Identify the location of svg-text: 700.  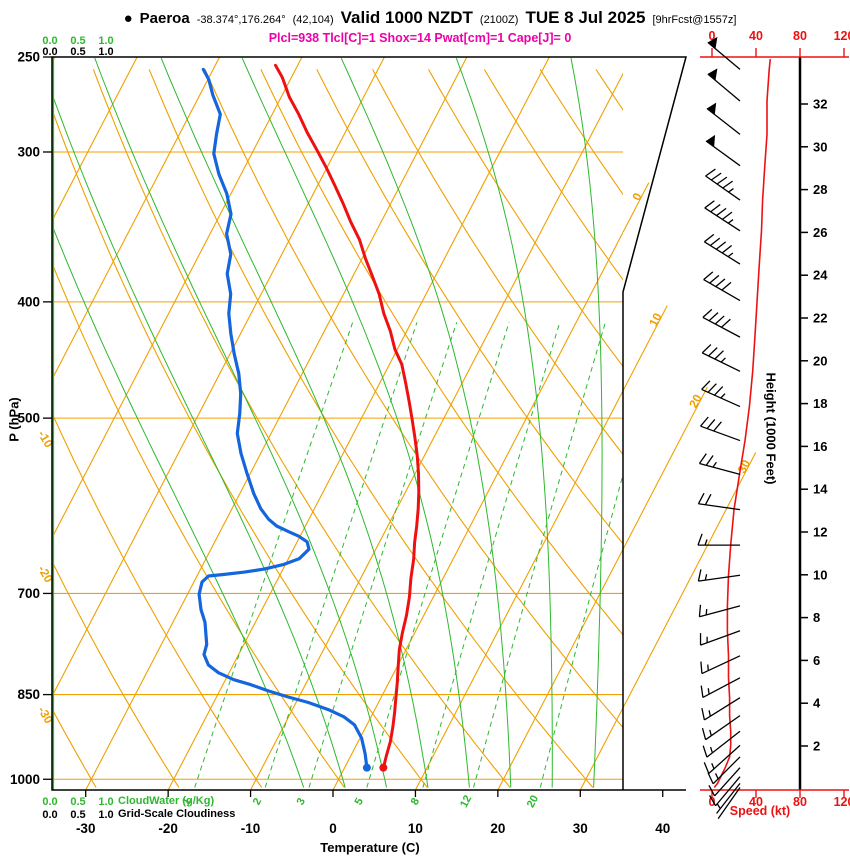
(28, 593).